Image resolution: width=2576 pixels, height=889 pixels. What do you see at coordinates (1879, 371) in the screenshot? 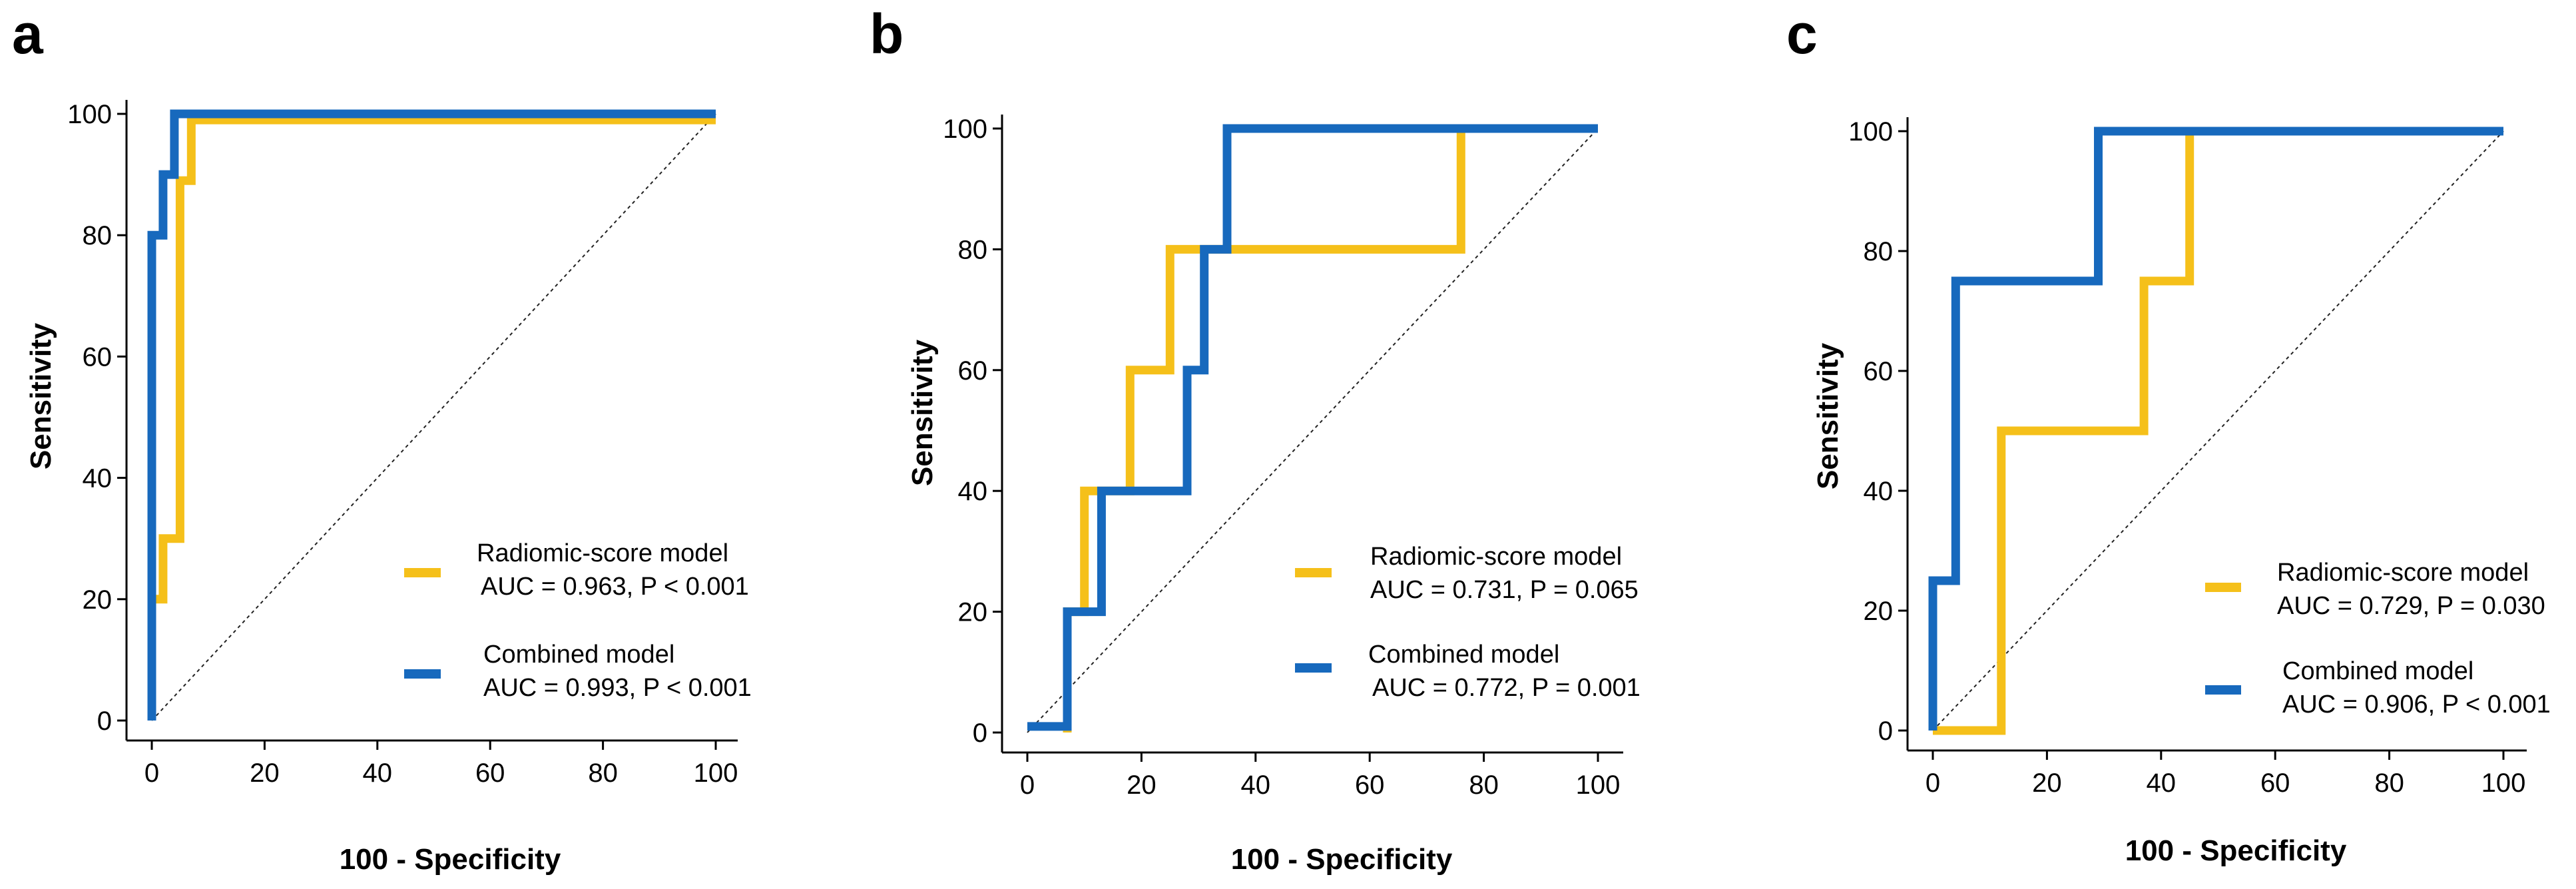
I see `y-tick-label-c-60: 60` at bounding box center [1879, 371].